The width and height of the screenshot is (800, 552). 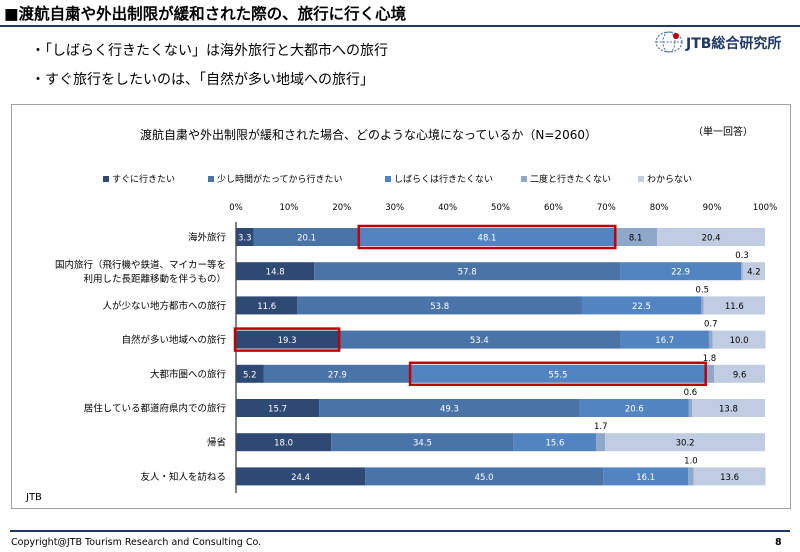 I want to click on data-label: 53.4, so click(x=479, y=341).